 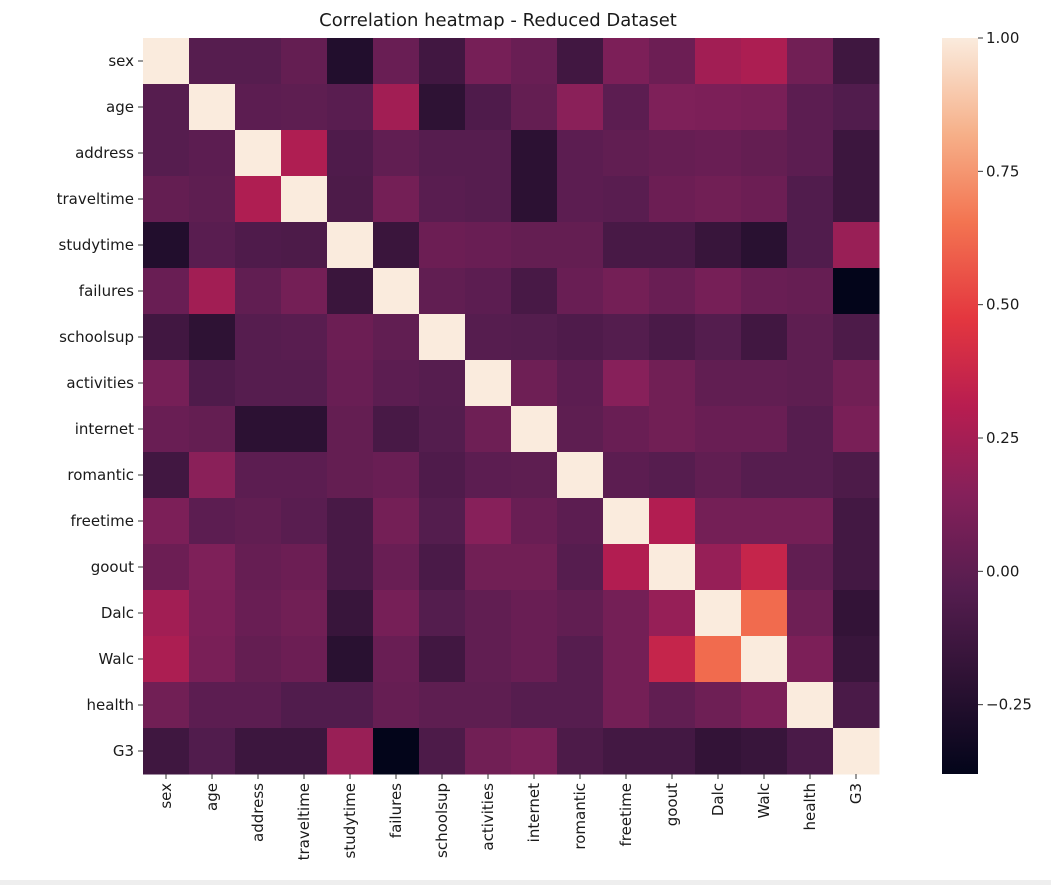 What do you see at coordinates (304, 61) in the screenshot?
I see `heatmap-cell-sex-traveltime` at bounding box center [304, 61].